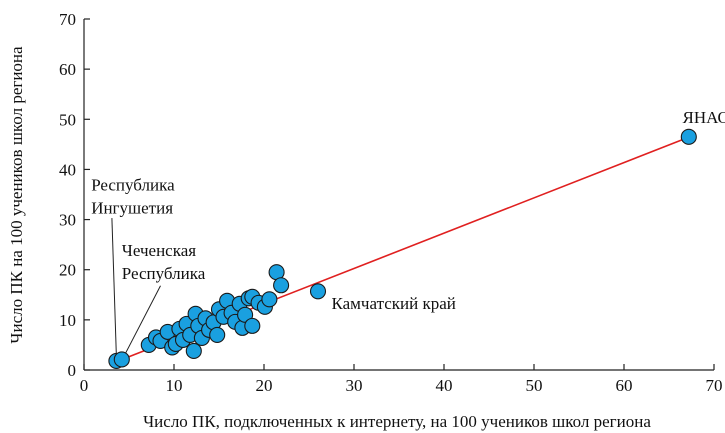 Image resolution: width=725 pixels, height=433 pixels. I want to click on annotation-ingushetia: Республика Ингушетия, so click(133, 196).